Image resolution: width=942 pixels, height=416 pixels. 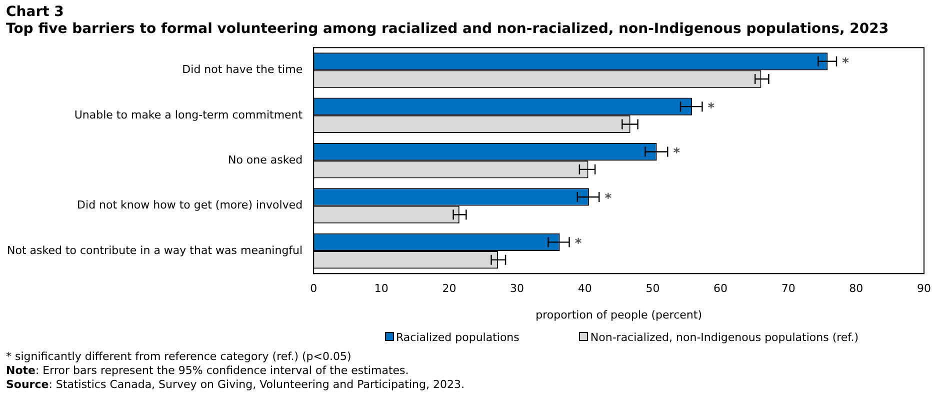 What do you see at coordinates (721, 289) in the screenshot?
I see `x-tick-label: 60` at bounding box center [721, 289].